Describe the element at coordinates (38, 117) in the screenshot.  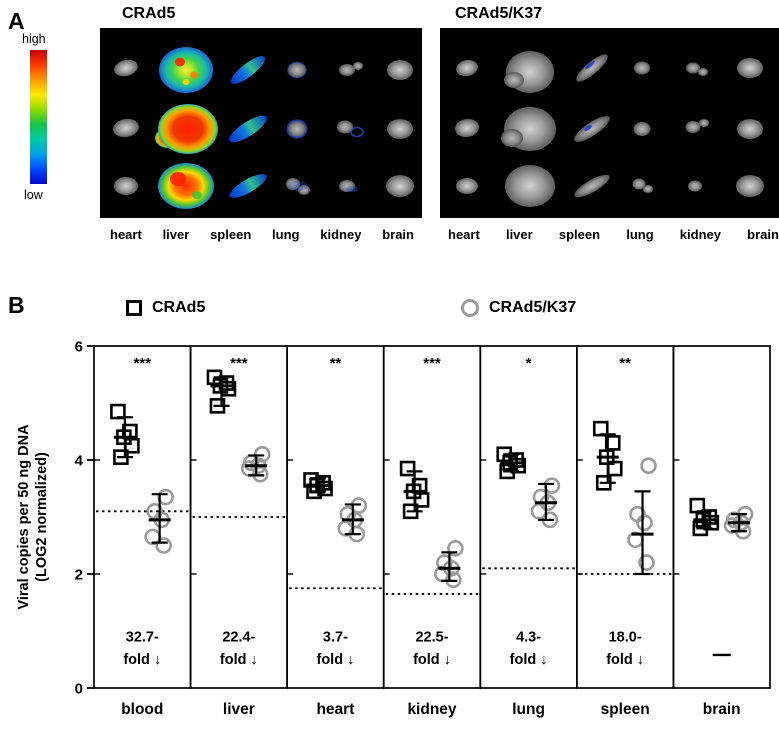
I see `colorbar-gradient` at that location.